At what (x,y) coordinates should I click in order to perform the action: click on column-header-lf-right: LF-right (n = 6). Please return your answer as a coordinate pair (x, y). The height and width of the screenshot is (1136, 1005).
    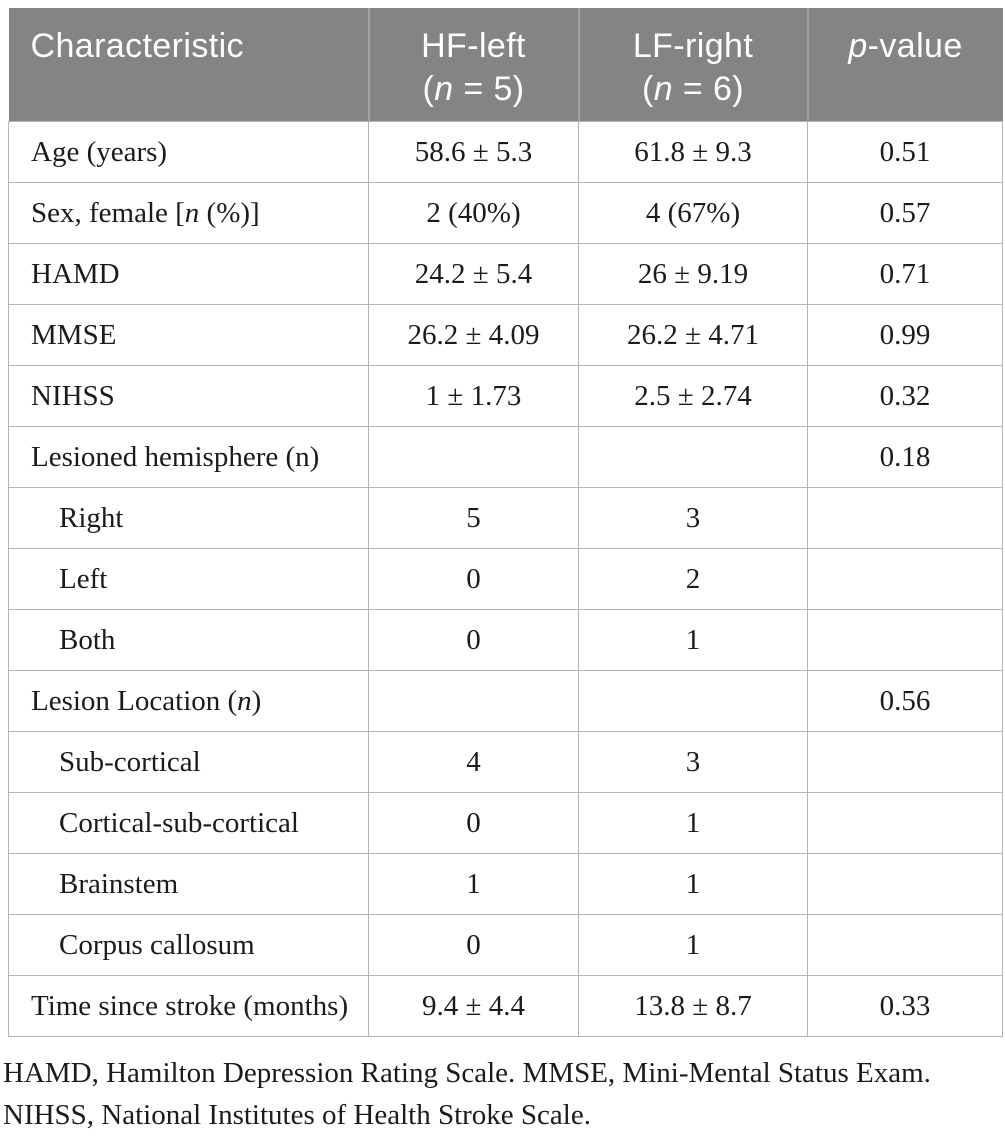
    Looking at the image, I should click on (692, 65).